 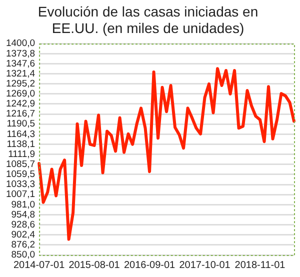 I want to click on y-tick-label: 1138,1, so click(x=21, y=144).